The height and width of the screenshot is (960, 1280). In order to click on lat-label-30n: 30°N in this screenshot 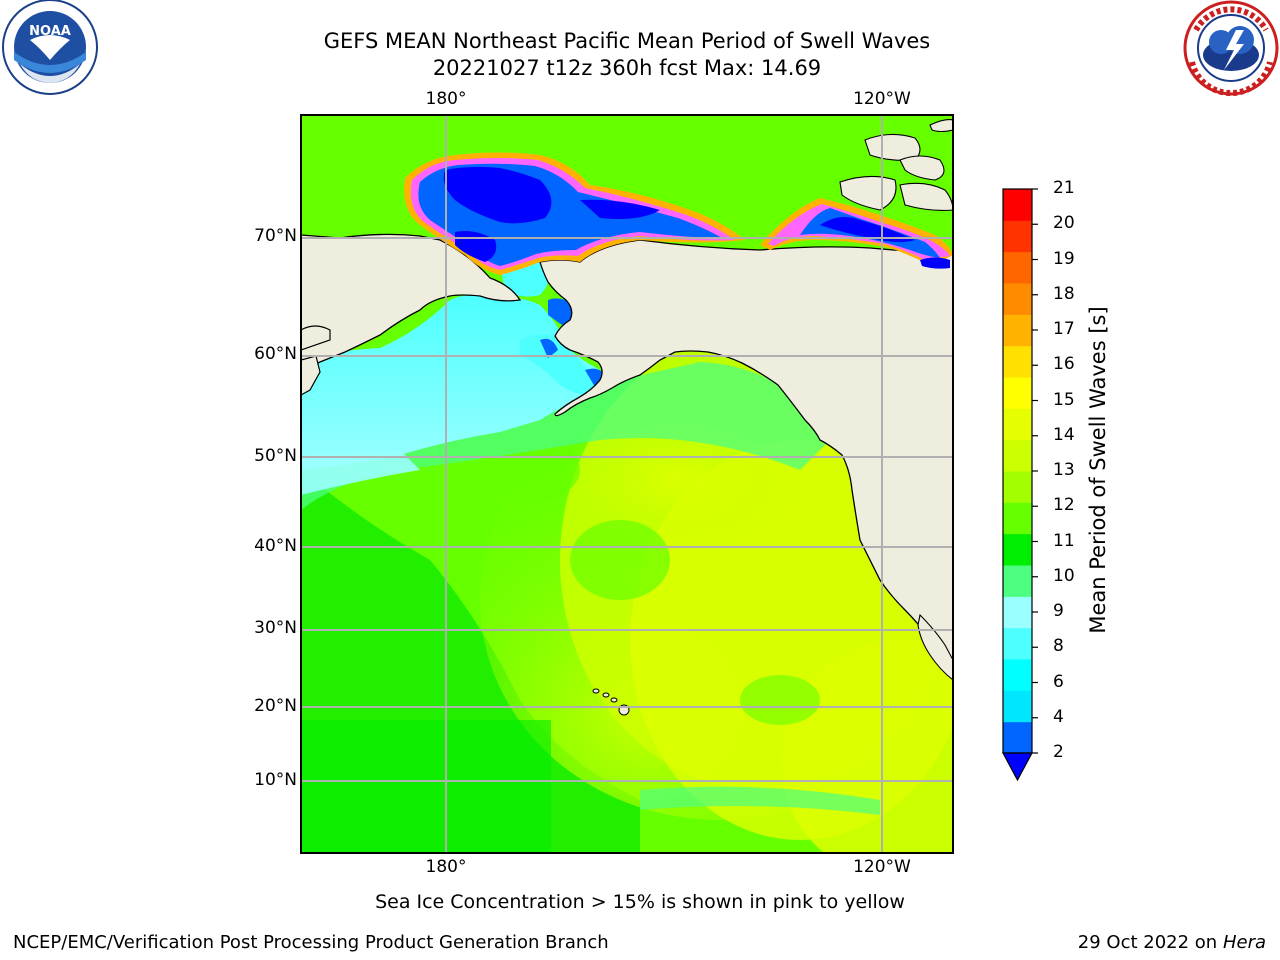, I will do `click(275, 628)`.